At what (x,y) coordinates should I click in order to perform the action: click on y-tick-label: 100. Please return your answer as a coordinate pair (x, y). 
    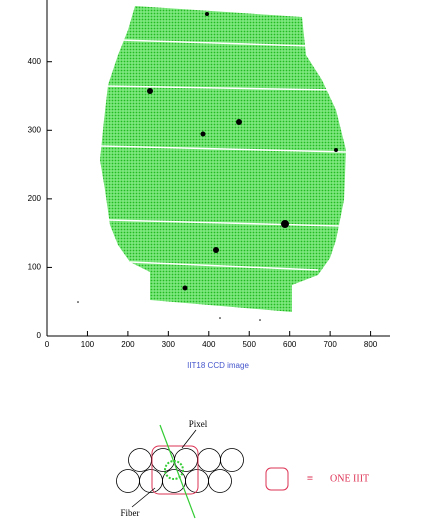
    Looking at the image, I should click on (35, 267).